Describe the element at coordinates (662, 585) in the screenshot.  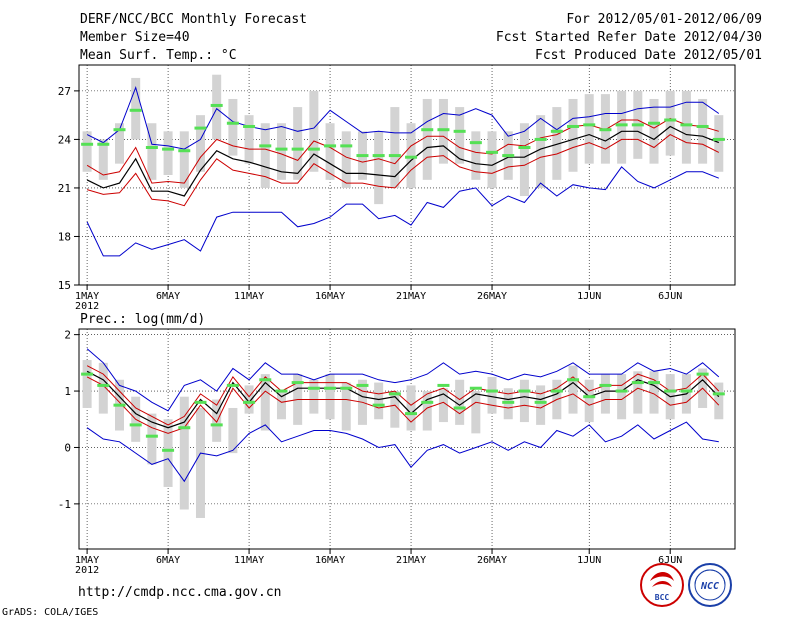
I see `bcc-logo: BCC` at that location.